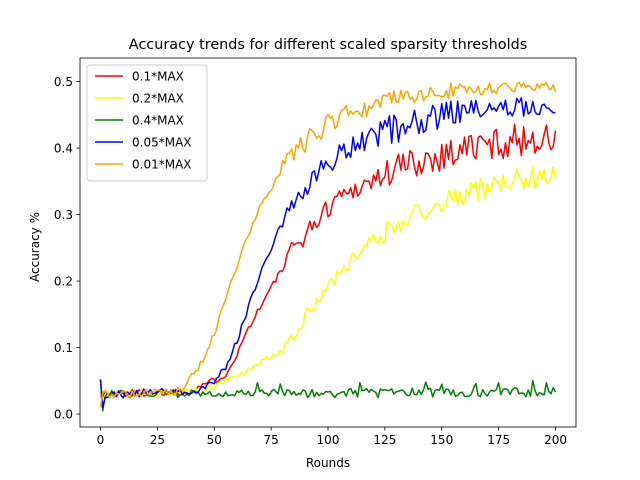 The width and height of the screenshot is (640, 480). What do you see at coordinates (162, 143) in the screenshot?
I see `legend-label: 0.05*MAX` at bounding box center [162, 143].